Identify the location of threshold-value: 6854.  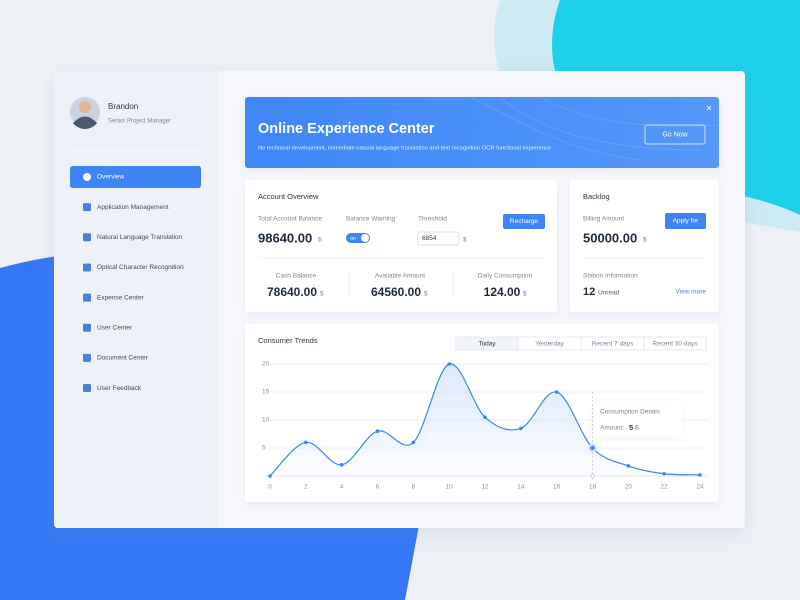
(429, 238).